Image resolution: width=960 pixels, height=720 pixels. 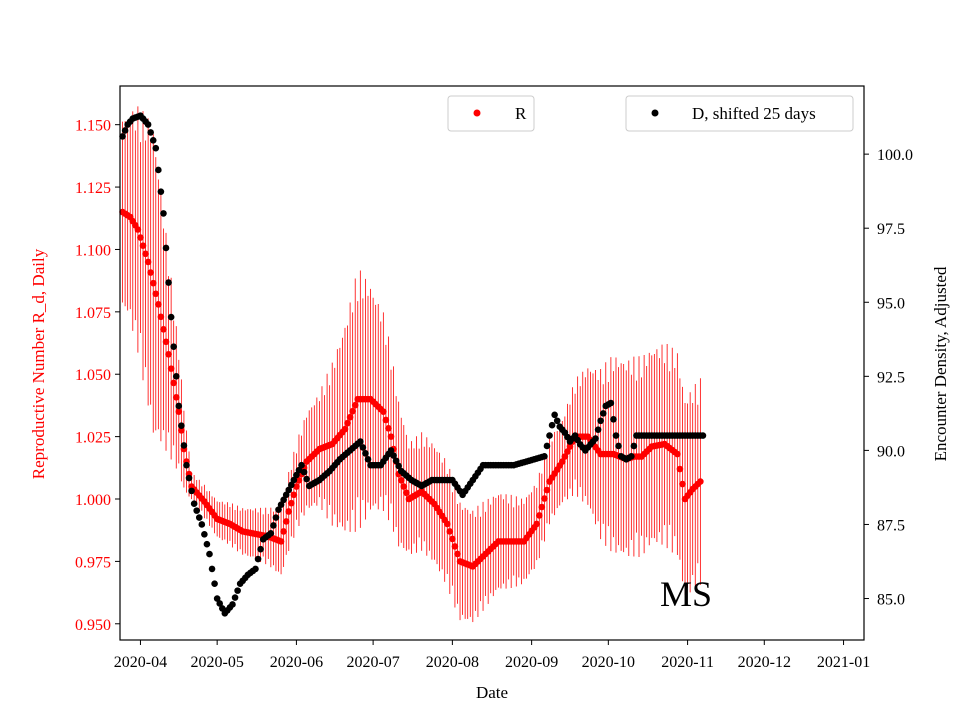 What do you see at coordinates (895, 155) in the screenshot?
I see `y-right-tick-label: 100.0` at bounding box center [895, 155].